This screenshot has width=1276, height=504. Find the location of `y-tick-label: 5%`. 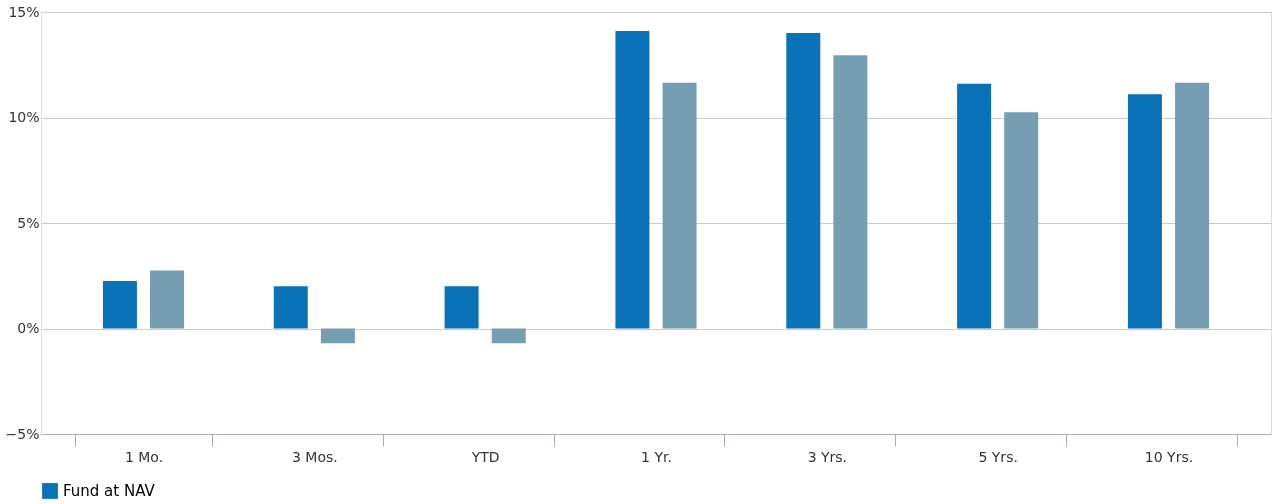

y-tick-label: 5% is located at coordinates (28, 222).